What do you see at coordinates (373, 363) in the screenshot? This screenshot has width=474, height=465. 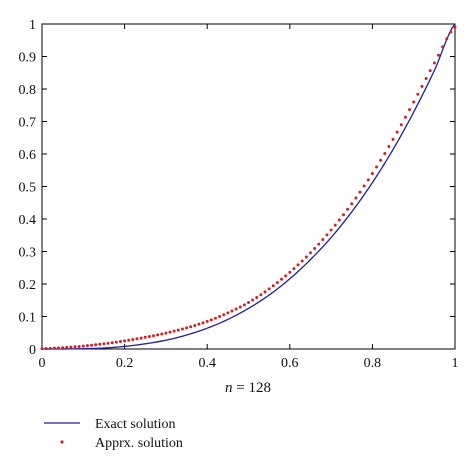 I see `x-tick-label: 0.8` at bounding box center [373, 363].